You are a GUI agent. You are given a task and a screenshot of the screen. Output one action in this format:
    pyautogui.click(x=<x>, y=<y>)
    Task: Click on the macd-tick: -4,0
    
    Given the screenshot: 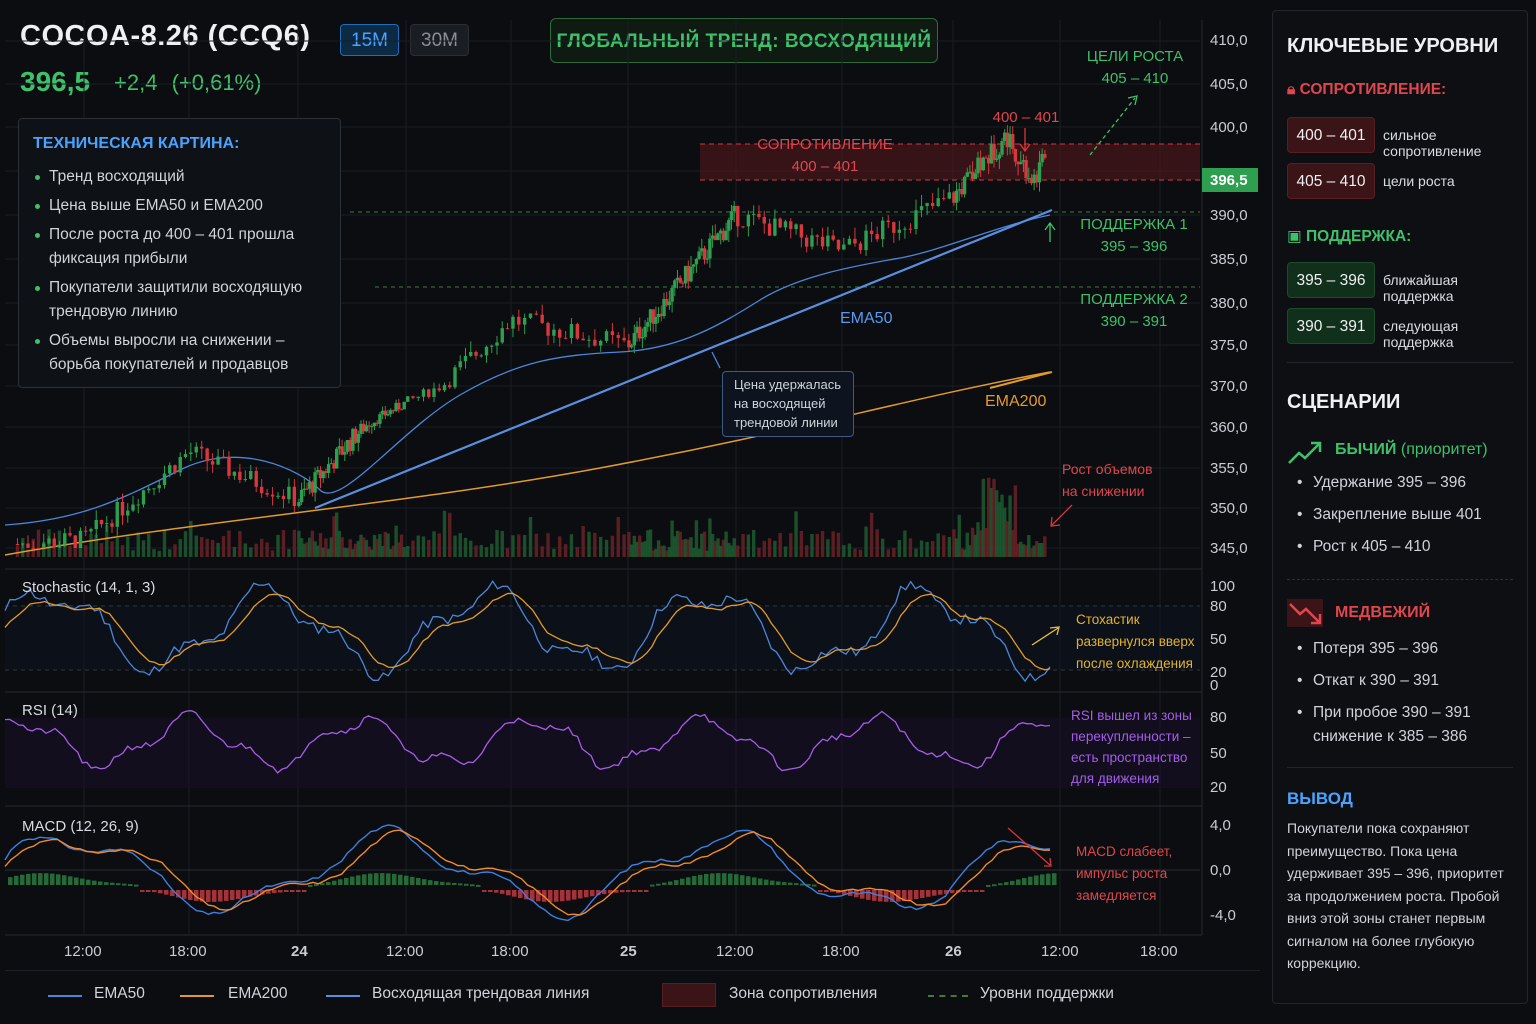 What is the action you would take?
    pyautogui.click(x=1223, y=915)
    